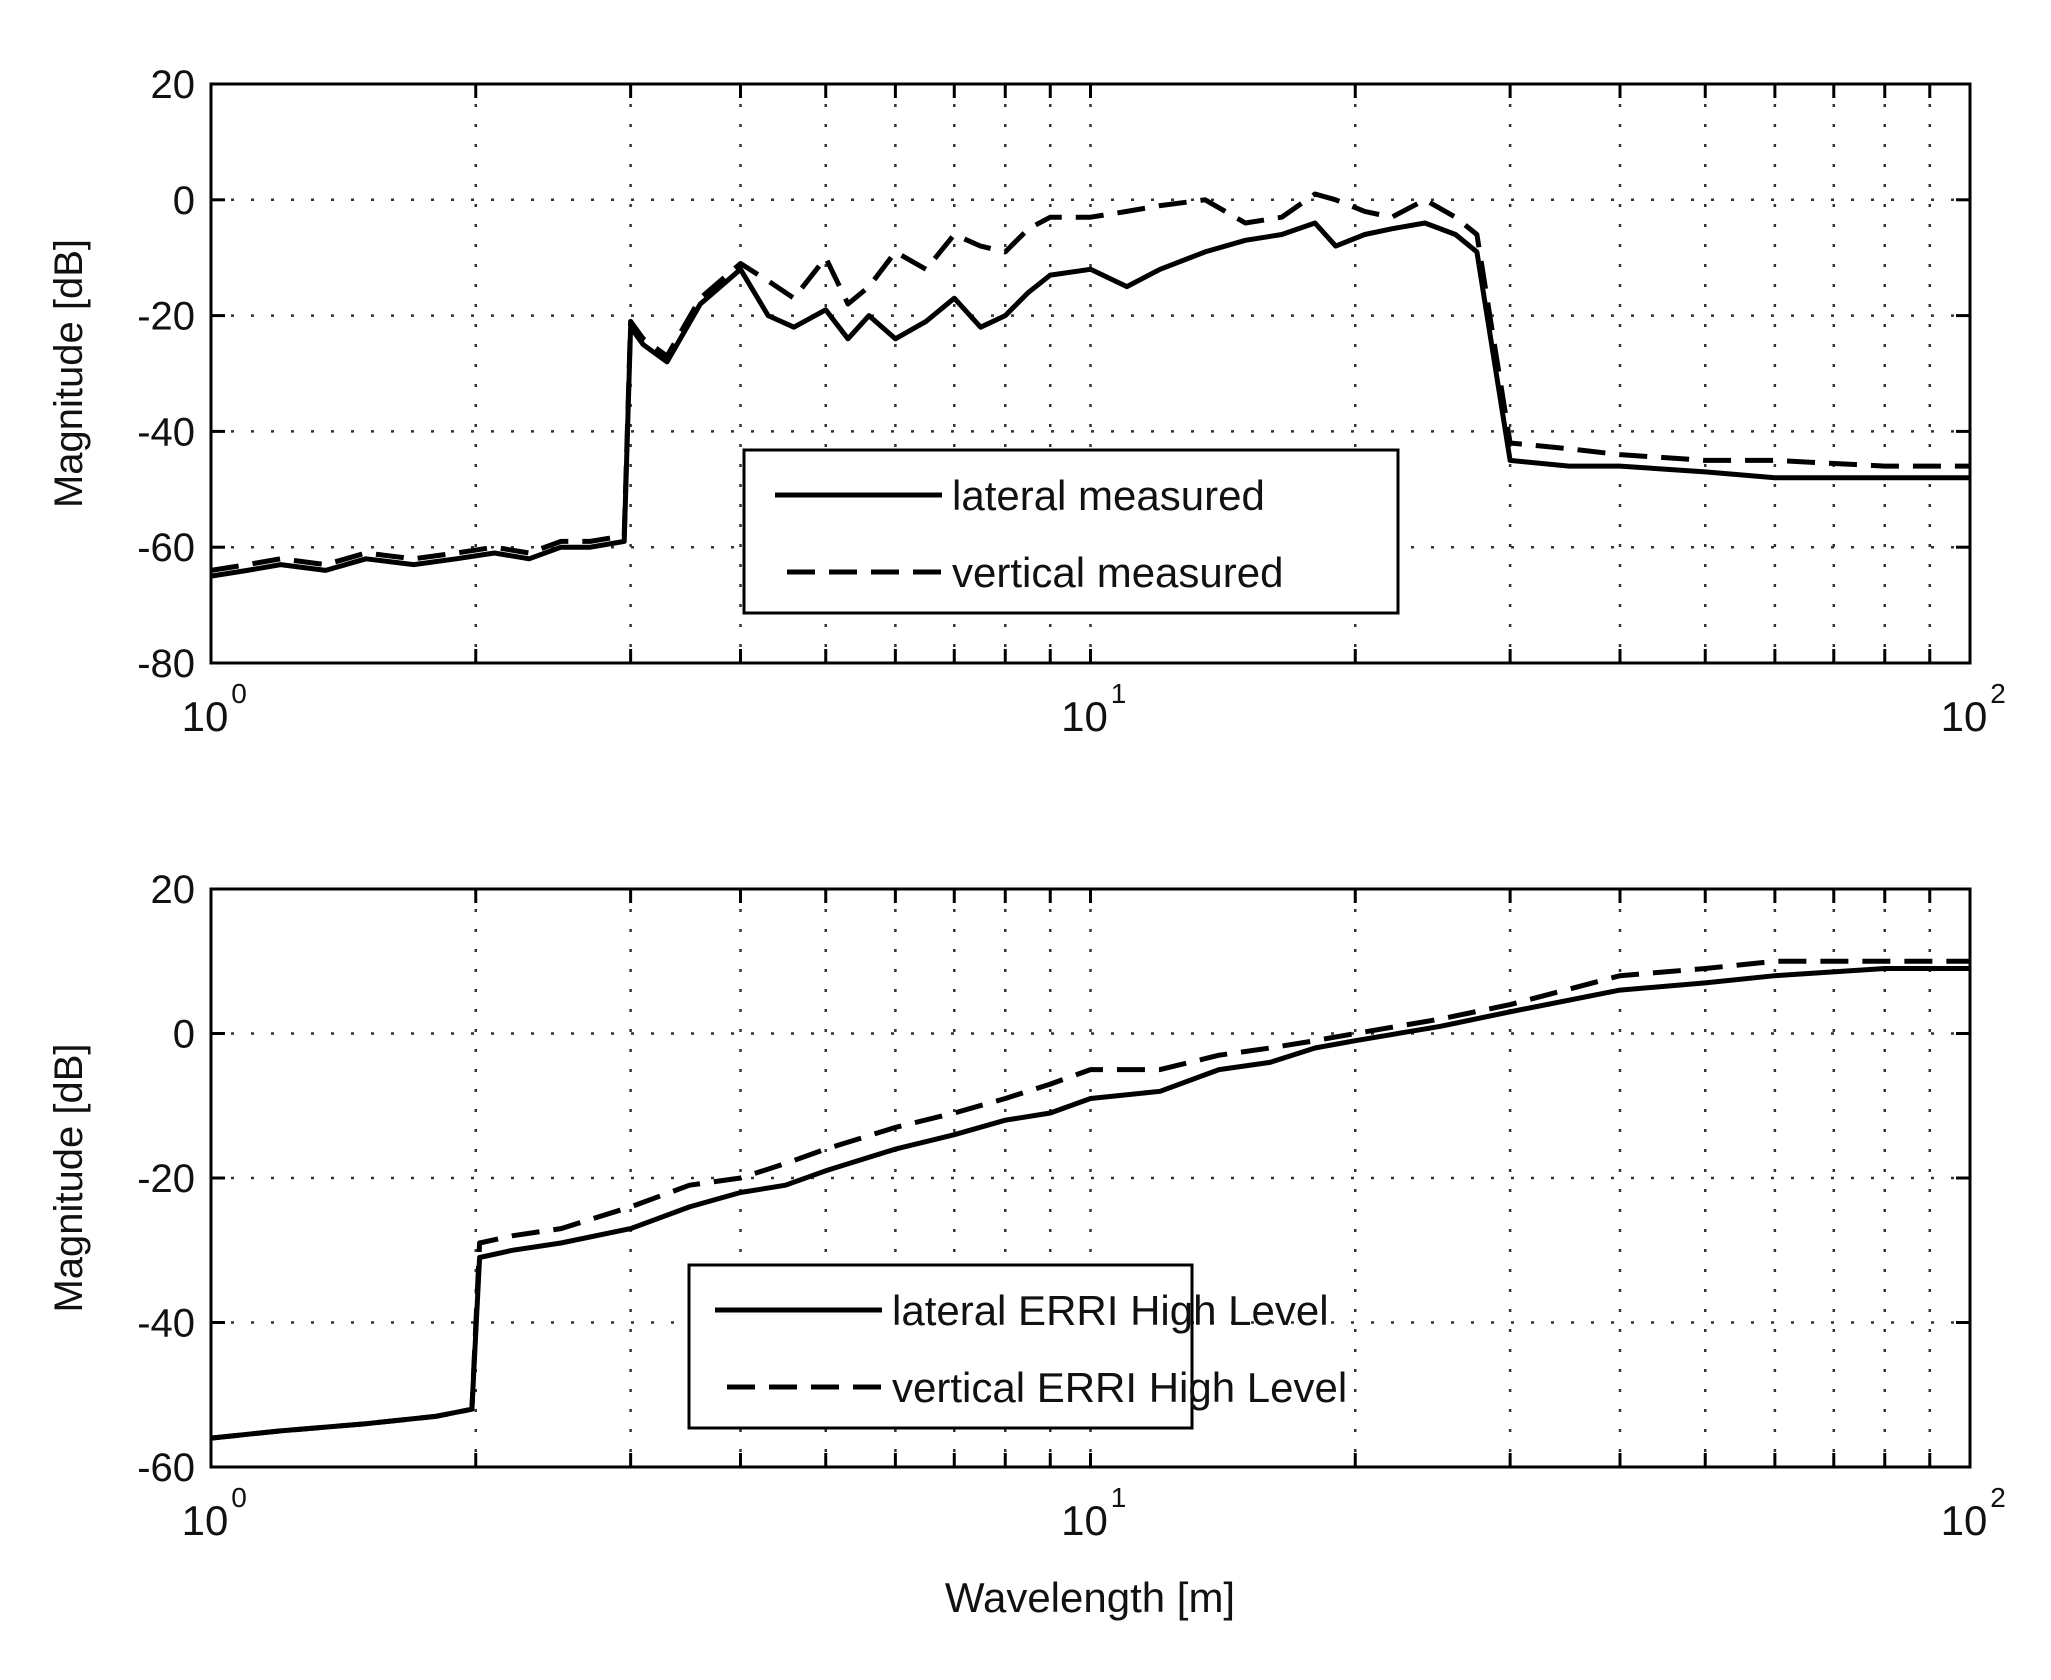 This screenshot has width=2051, height=1680. I want to click on top-y-tick-labels: 20 0 -20 -40 -60 -80, so click(166, 374).